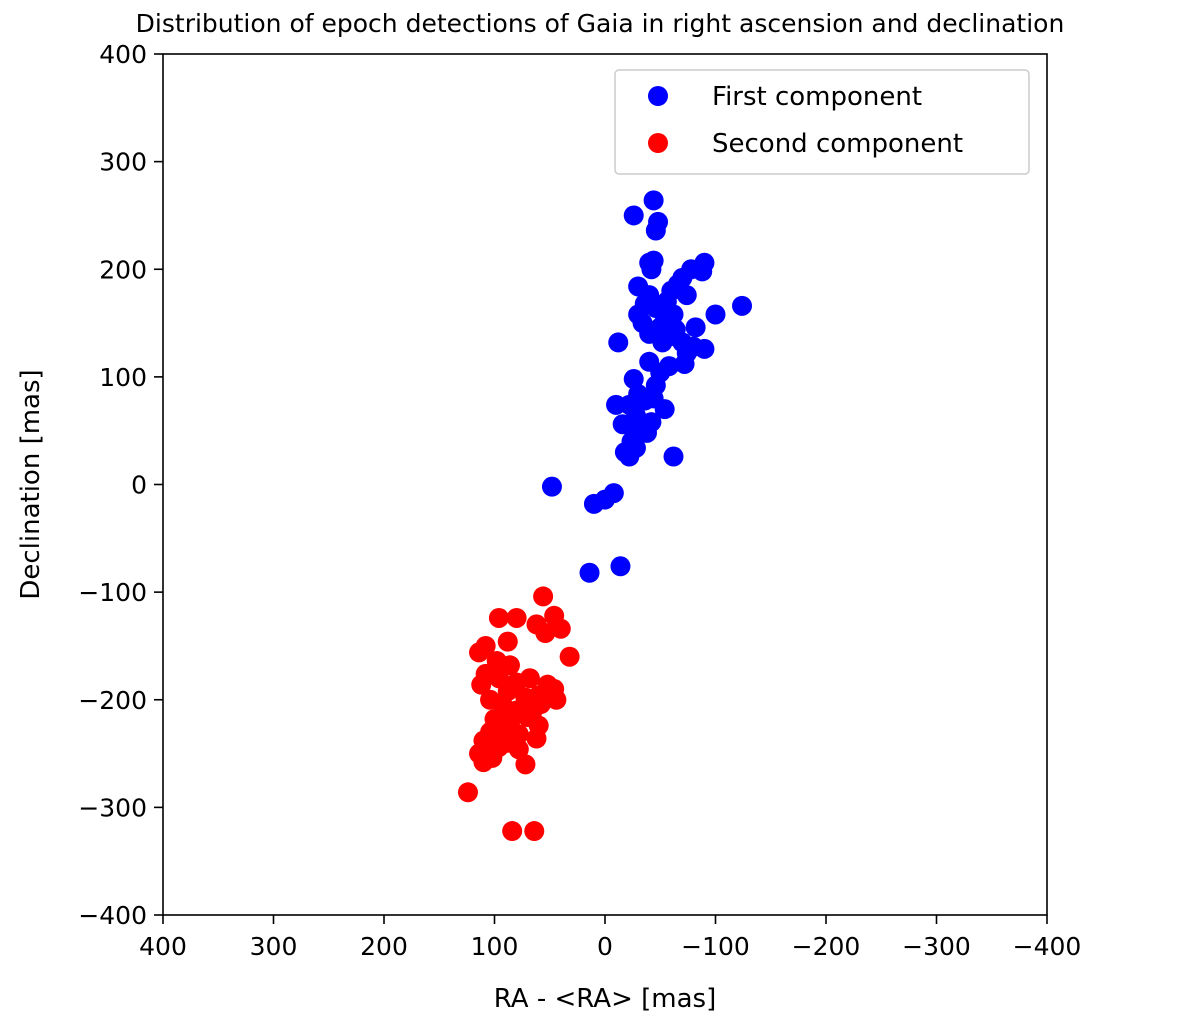 The image size is (1200, 1020). Describe the element at coordinates (123, 269) in the screenshot. I see `y-tick-label: 200` at that location.